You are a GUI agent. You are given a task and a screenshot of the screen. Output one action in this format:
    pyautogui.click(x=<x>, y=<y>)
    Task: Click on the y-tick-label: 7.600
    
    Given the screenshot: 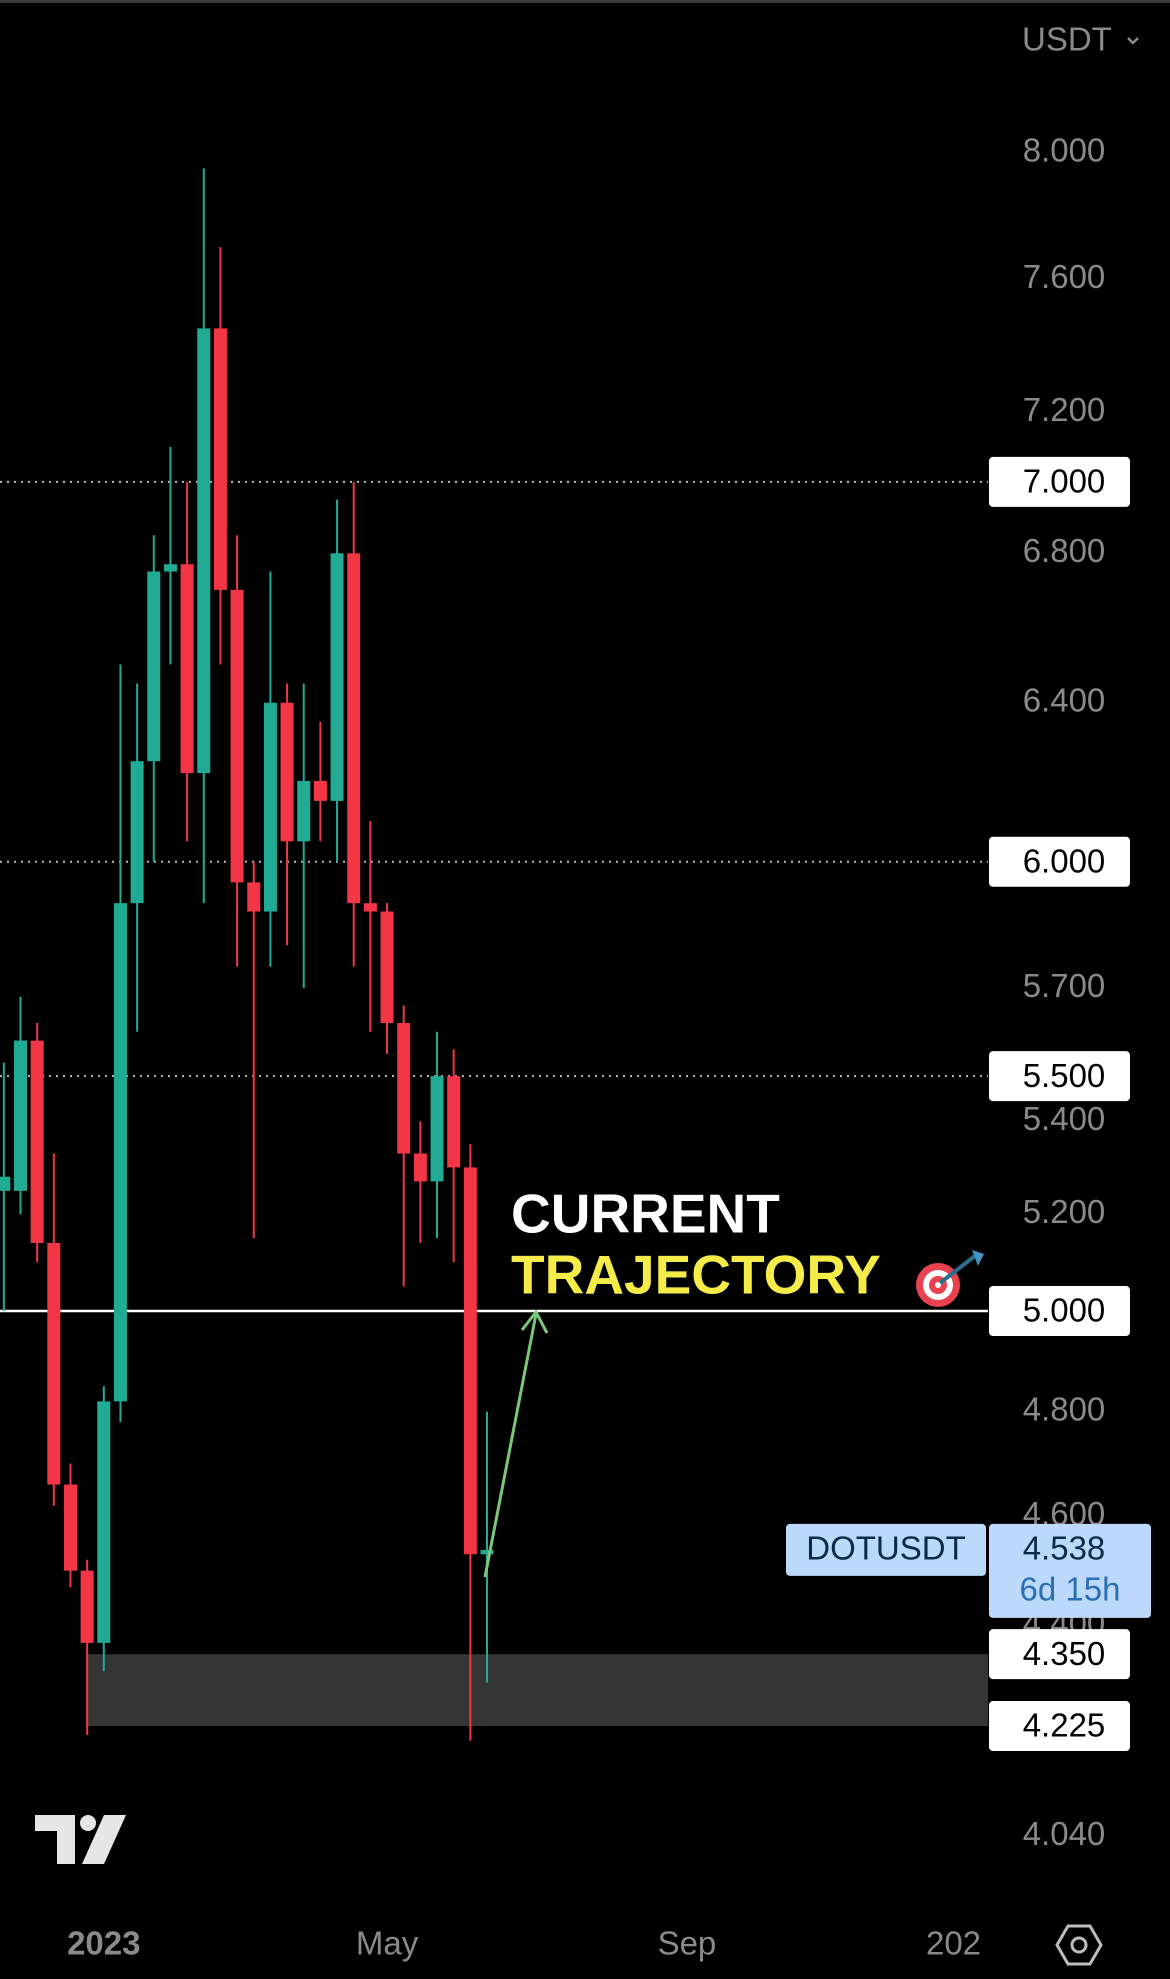 What is the action you would take?
    pyautogui.click(x=1064, y=276)
    